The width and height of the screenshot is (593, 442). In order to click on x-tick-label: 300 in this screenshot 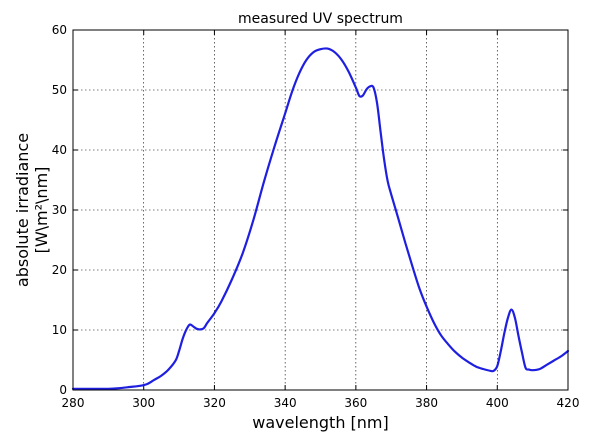, I will do `click(143, 403)`.